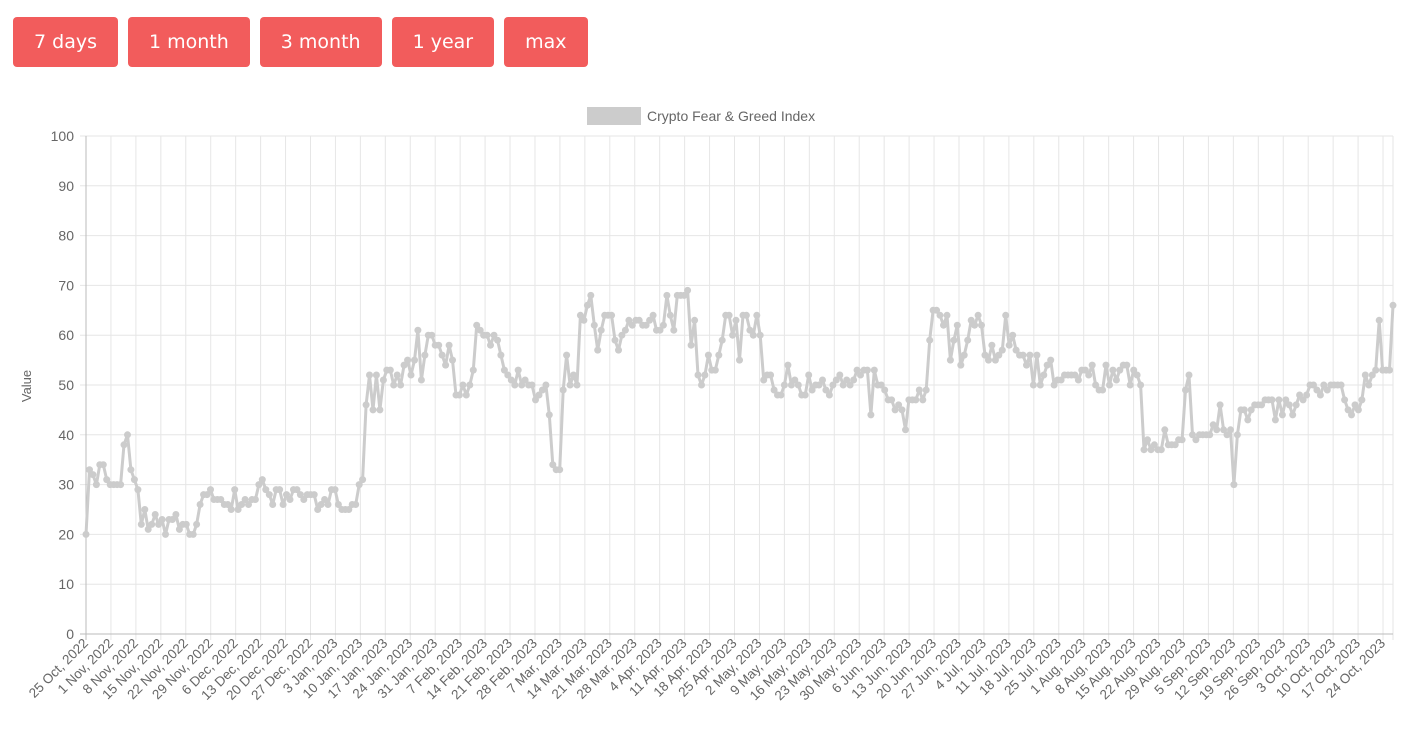  Describe the element at coordinates (614, 116) in the screenshot. I see `legend-swatch` at that location.